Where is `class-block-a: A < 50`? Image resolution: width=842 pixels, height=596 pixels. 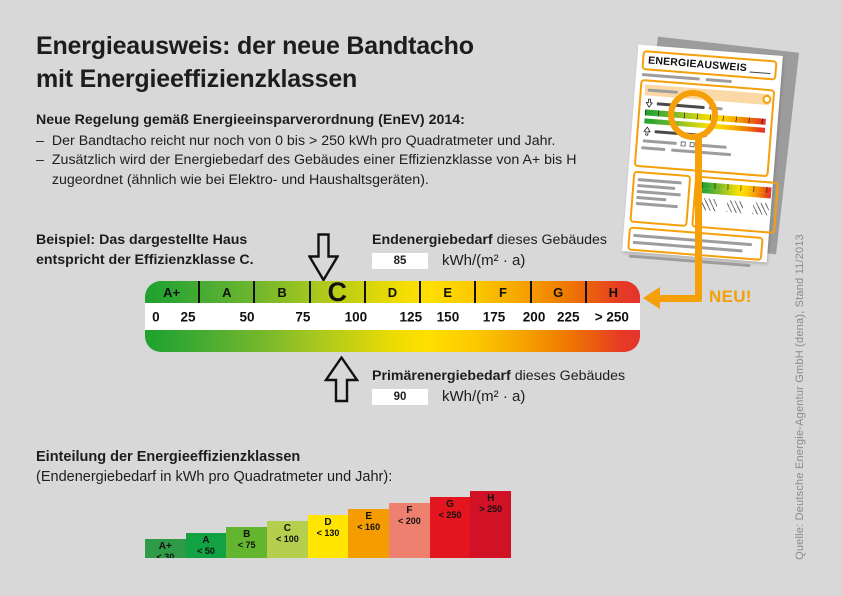 class-block-a: A < 50 is located at coordinates (206, 545).